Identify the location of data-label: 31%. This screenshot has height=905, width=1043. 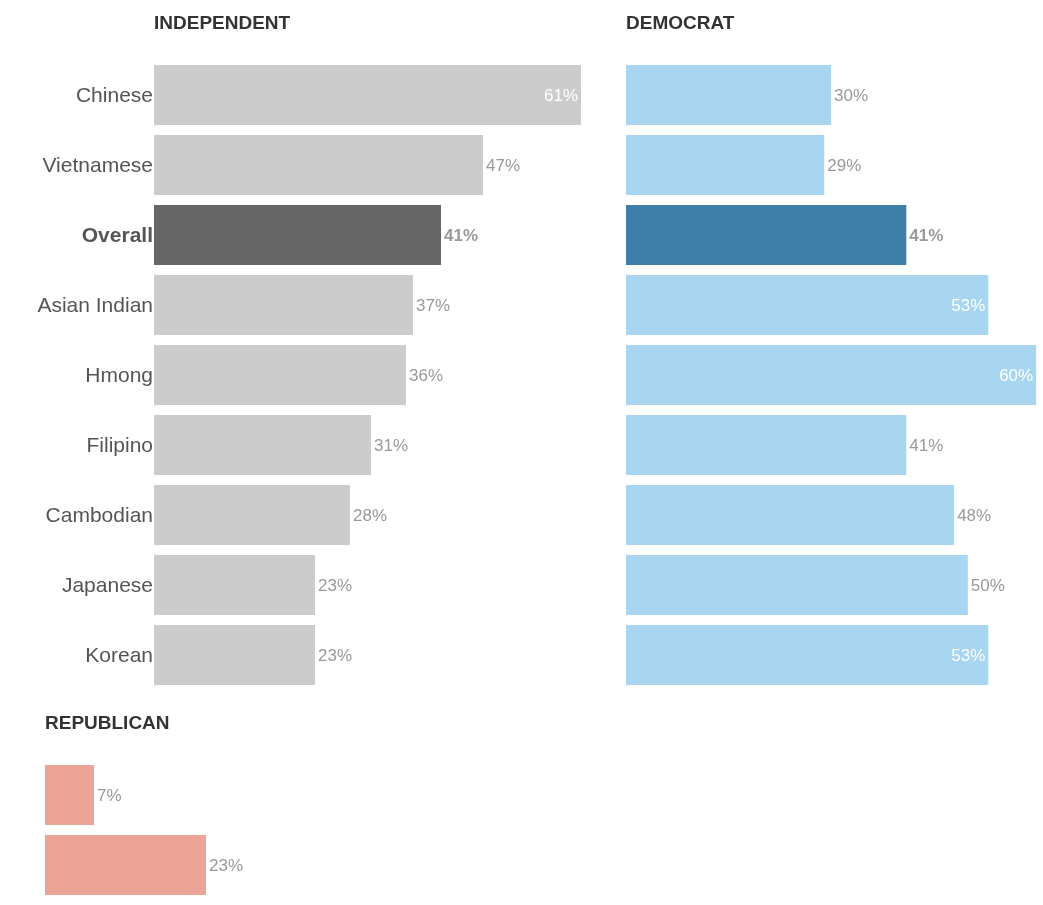
(391, 445).